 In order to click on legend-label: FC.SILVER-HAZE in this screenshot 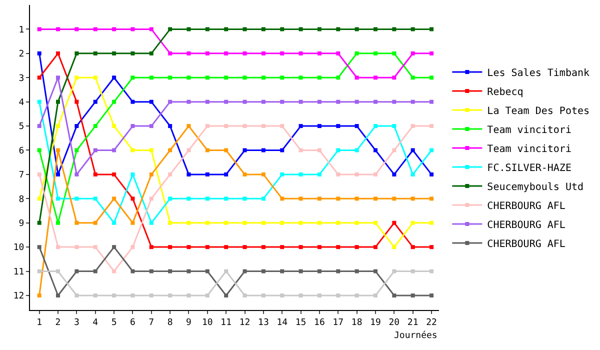, I will do `click(529, 168)`.